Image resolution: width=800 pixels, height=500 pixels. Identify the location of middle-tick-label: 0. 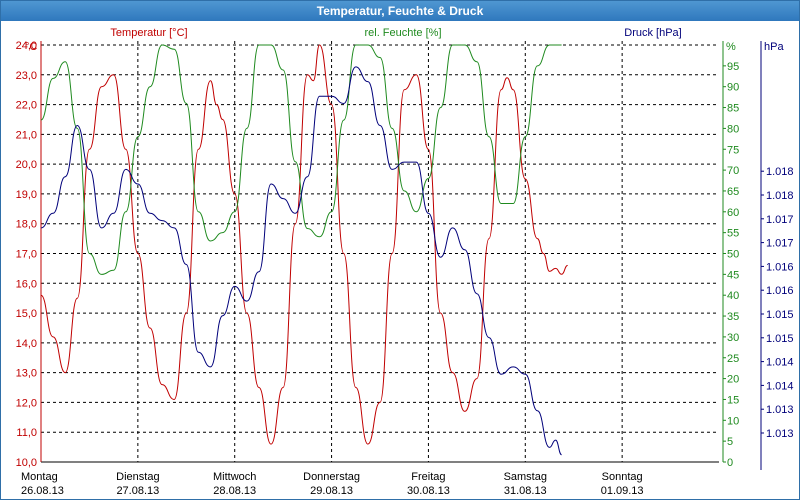
(730, 463).